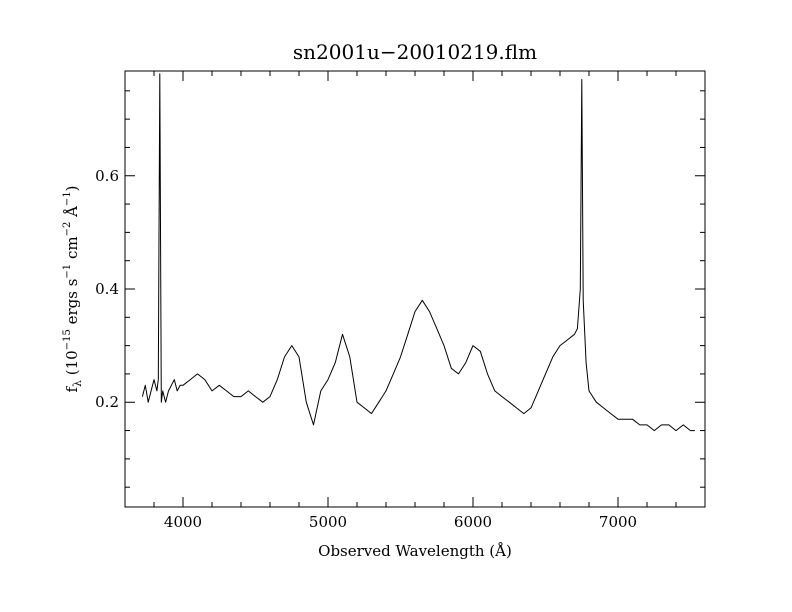 This screenshot has width=792, height=612. I want to click on x-tick-label: 7000, so click(618, 522).